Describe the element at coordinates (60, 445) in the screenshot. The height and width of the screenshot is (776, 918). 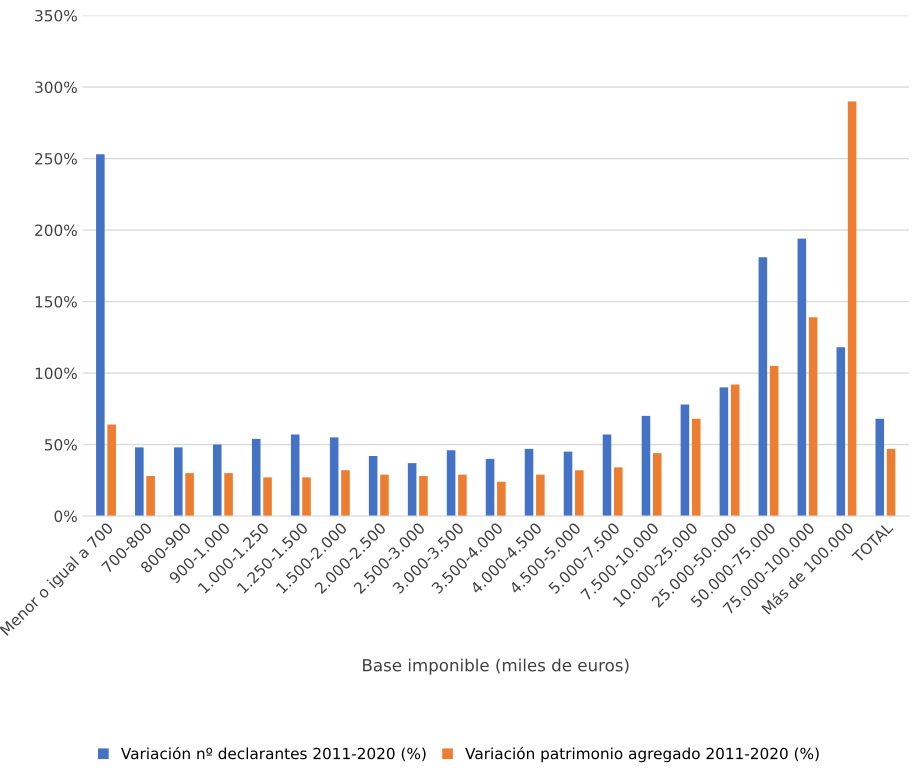
I see `y-tick-label: 50%` at that location.